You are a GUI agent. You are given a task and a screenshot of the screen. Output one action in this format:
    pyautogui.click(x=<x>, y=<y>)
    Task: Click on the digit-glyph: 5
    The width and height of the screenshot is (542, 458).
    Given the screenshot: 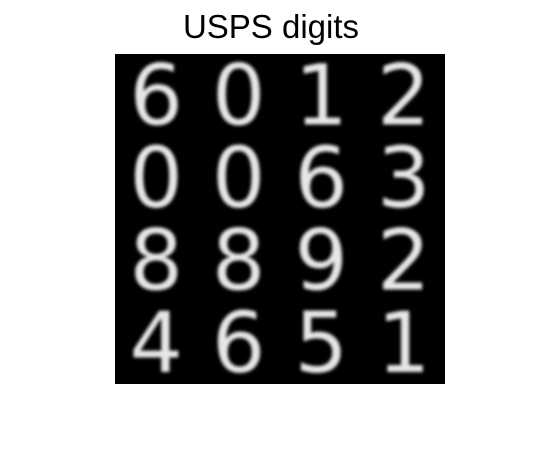 What is the action you would take?
    pyautogui.click(x=321, y=339)
    